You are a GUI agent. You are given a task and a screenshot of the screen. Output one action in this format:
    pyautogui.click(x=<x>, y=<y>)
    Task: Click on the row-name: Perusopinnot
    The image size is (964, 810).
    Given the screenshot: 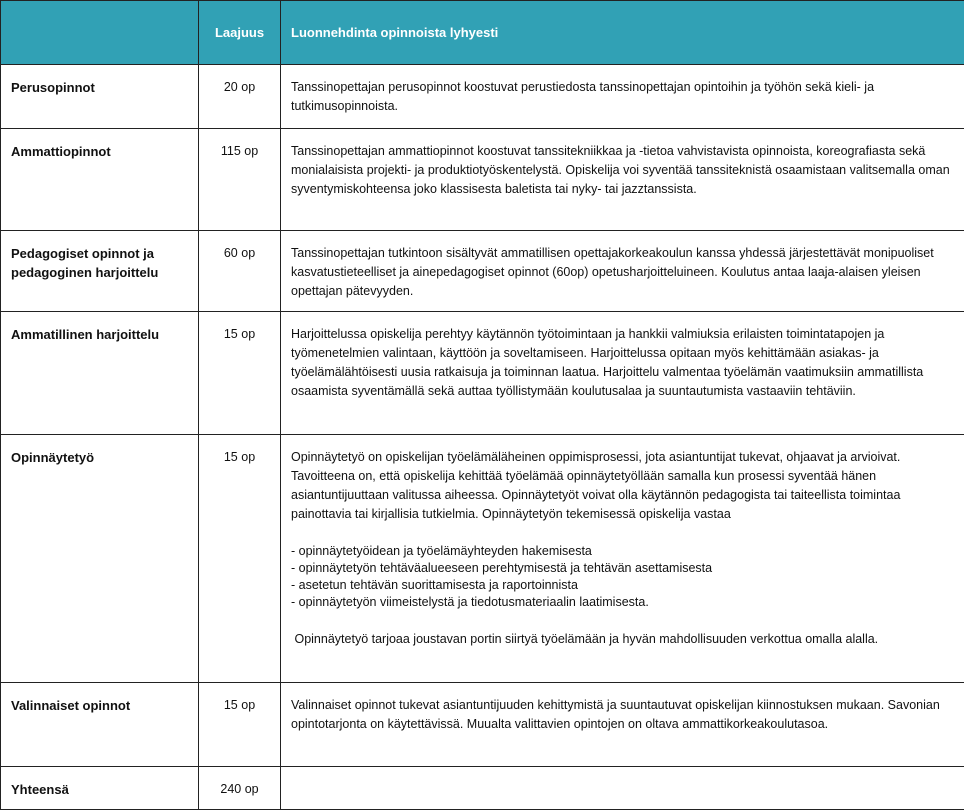 What is the action you would take?
    pyautogui.click(x=99, y=96)
    